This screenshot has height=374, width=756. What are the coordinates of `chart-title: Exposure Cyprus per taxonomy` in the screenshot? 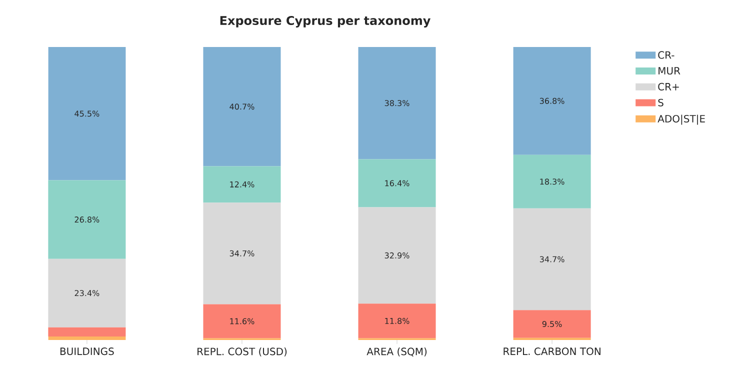 It's located at (325, 22).